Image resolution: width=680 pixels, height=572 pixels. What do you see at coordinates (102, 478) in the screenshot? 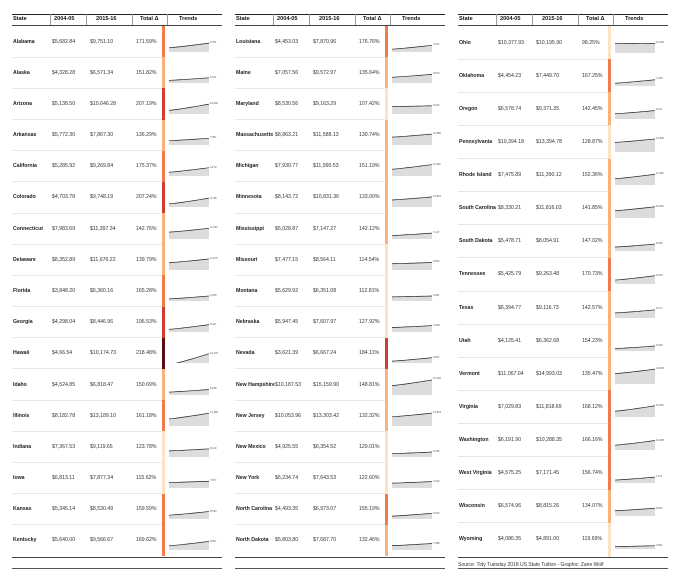
I see `tuition-2015-16: $7,877.34` at bounding box center [102, 478].